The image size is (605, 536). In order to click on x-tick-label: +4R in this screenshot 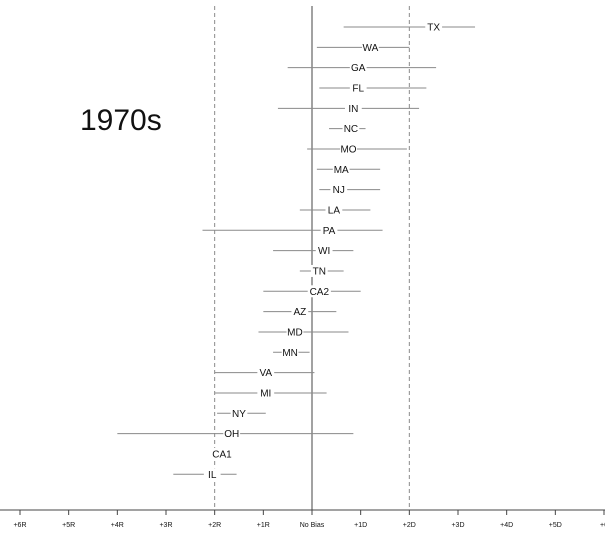, I will do `click(117, 525)`.